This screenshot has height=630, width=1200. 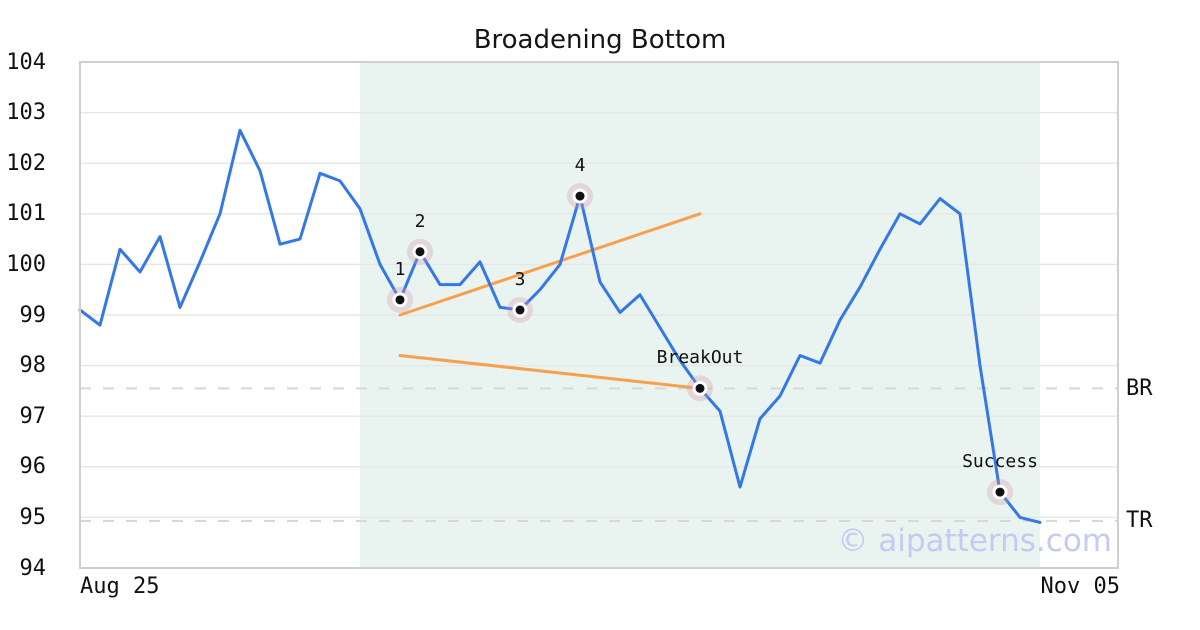 What do you see at coordinates (1139, 388) in the screenshot?
I see `right-axis-label-br: BR` at bounding box center [1139, 388].